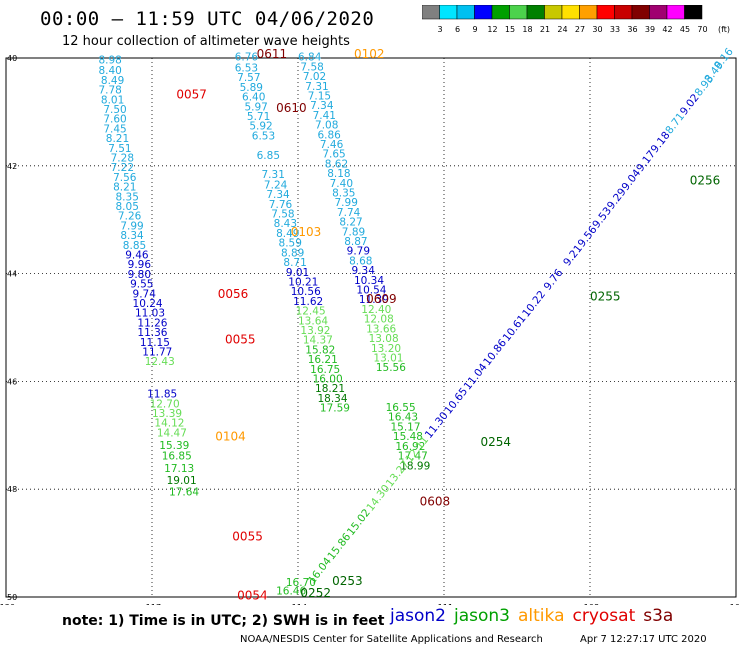 This screenshot has height=650, width=740. I want to click on wave-height-label: 11.30, so click(437, 425).